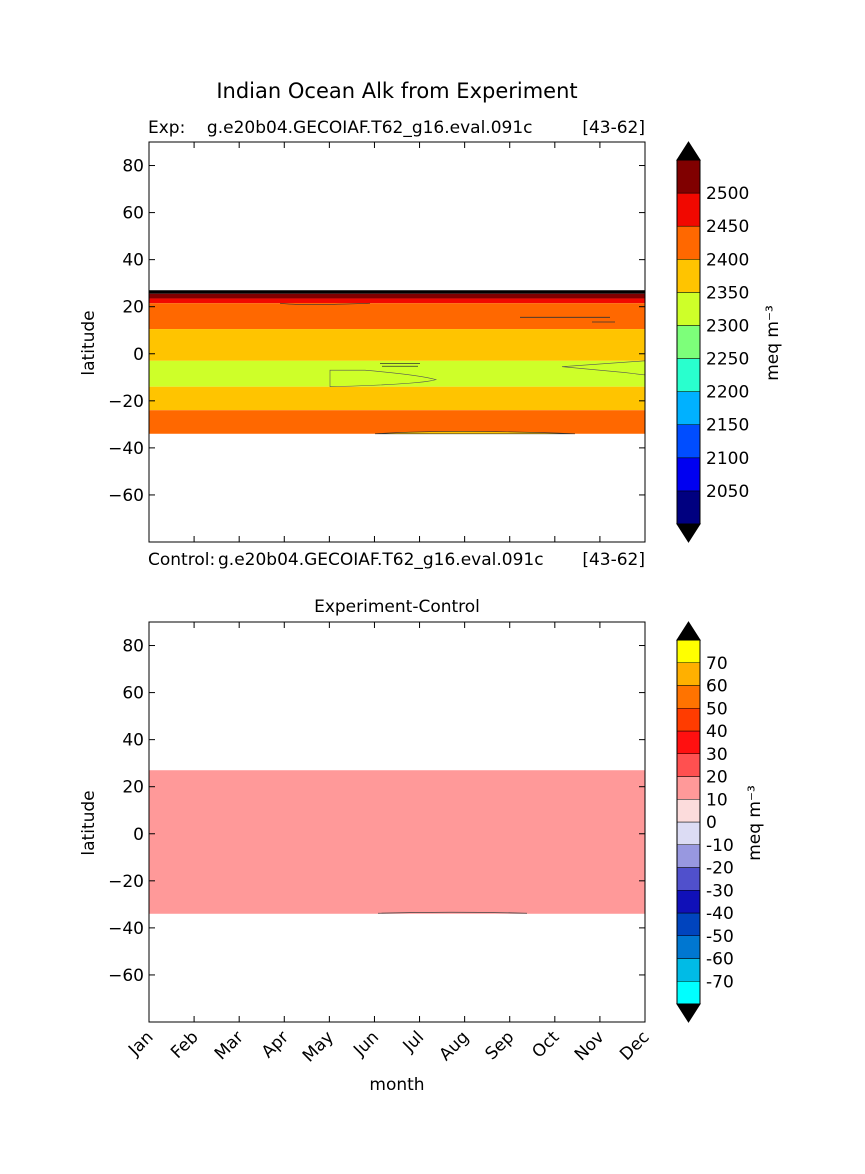 The height and width of the screenshot is (1174, 865). Describe the element at coordinates (138, 355) in the screenshot. I see `top-y-tick-label: 0` at that location.